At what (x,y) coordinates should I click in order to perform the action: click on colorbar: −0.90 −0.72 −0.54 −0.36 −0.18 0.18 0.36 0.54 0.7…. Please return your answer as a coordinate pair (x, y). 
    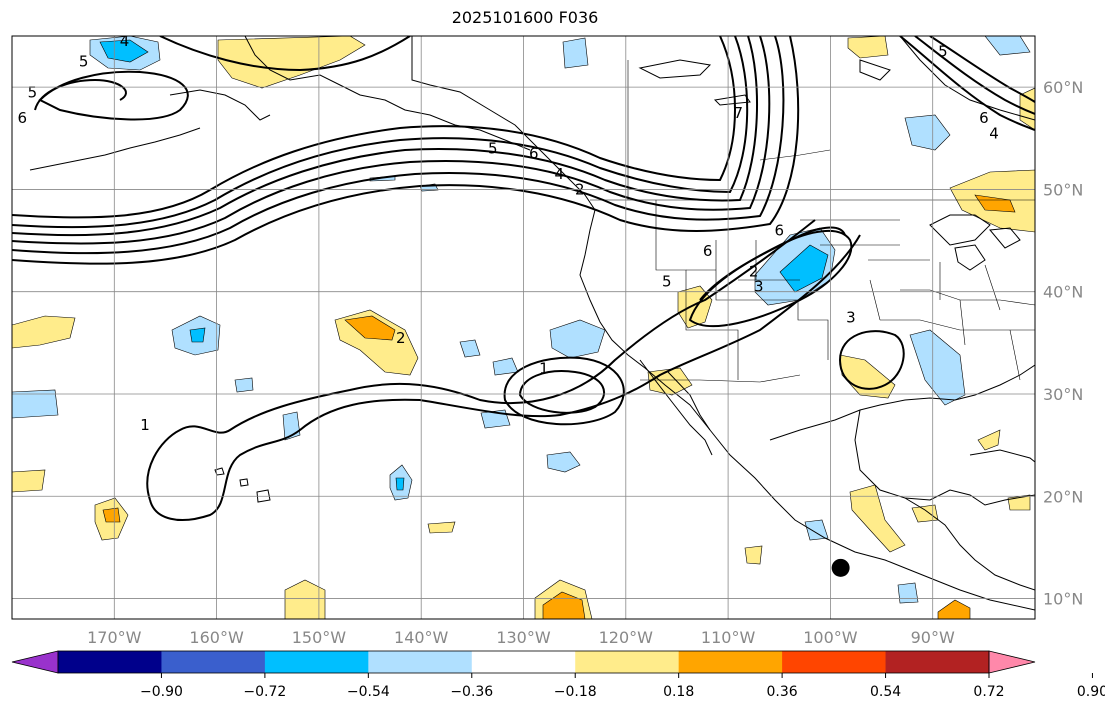
    Looking at the image, I should click on (558, 675).